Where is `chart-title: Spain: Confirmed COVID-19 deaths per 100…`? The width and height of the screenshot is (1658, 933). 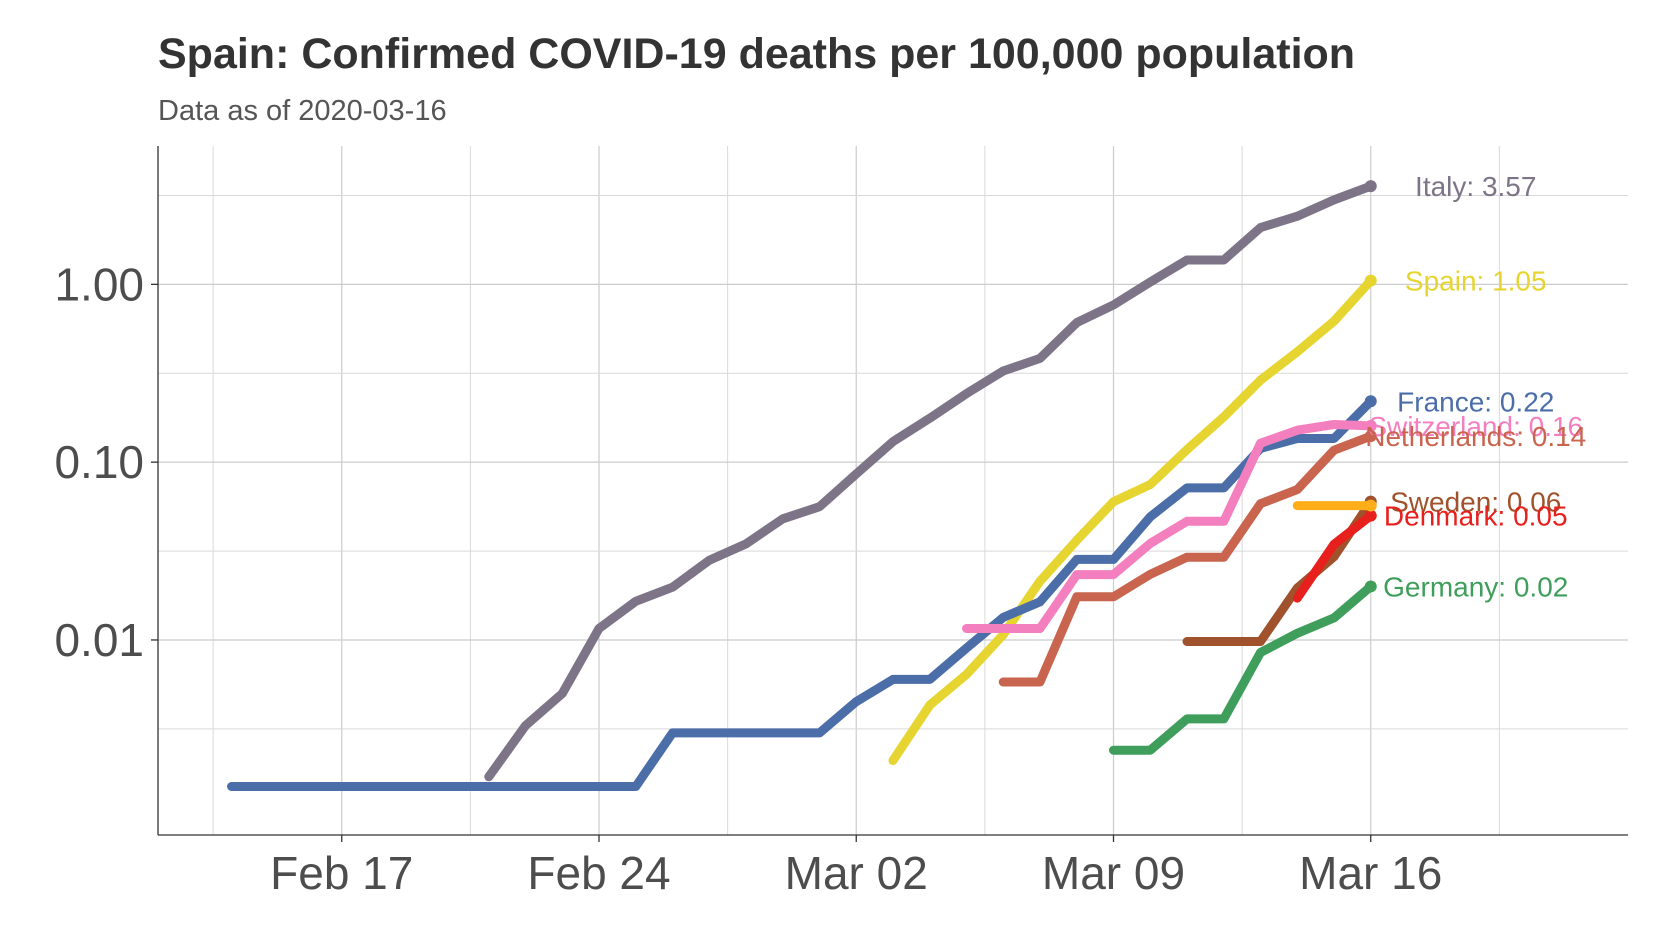 chart-title: Spain: Confirmed COVID-19 deaths per 100… is located at coordinates (757, 54).